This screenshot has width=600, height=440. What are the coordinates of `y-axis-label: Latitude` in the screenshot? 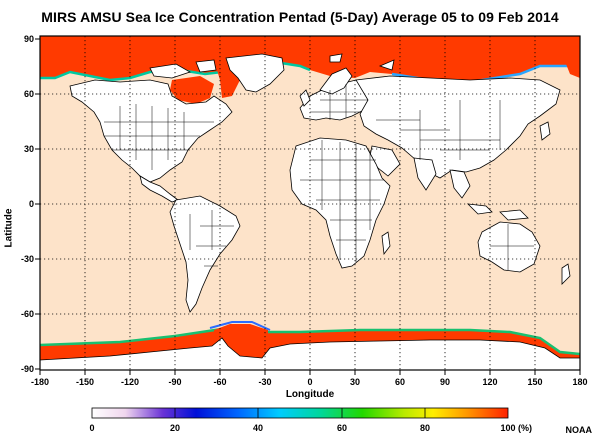 It's located at (9, 228).